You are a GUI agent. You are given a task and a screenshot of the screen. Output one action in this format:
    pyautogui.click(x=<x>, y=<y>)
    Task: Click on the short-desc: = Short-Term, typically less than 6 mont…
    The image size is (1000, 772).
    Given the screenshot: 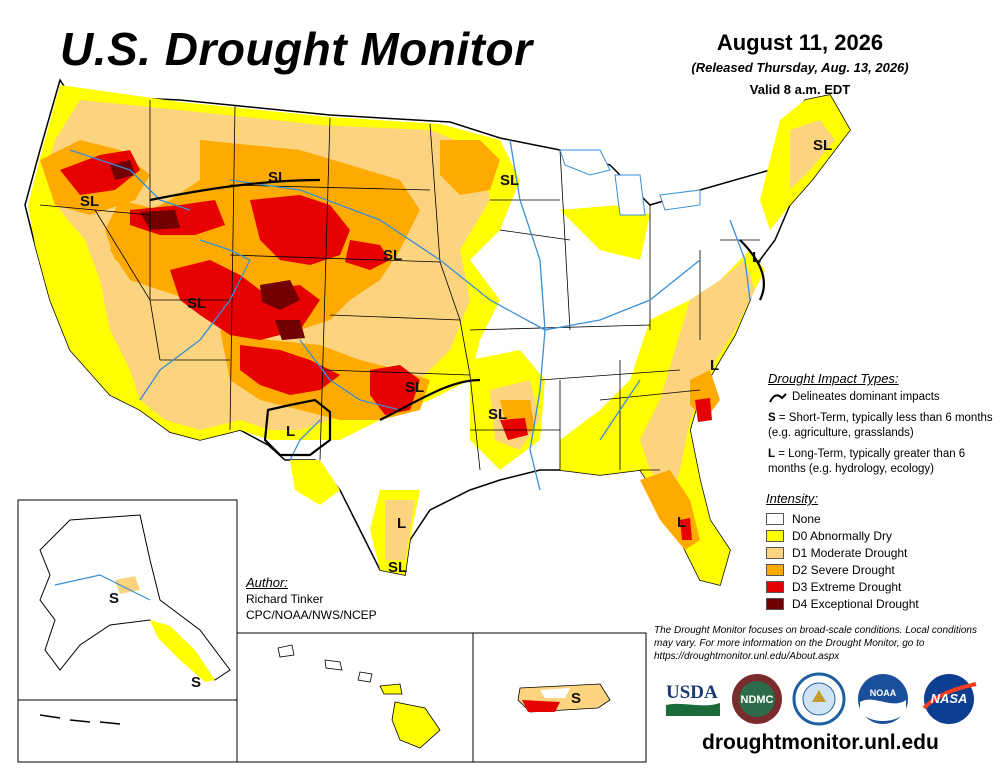 What is the action you would take?
    pyautogui.click(x=880, y=425)
    